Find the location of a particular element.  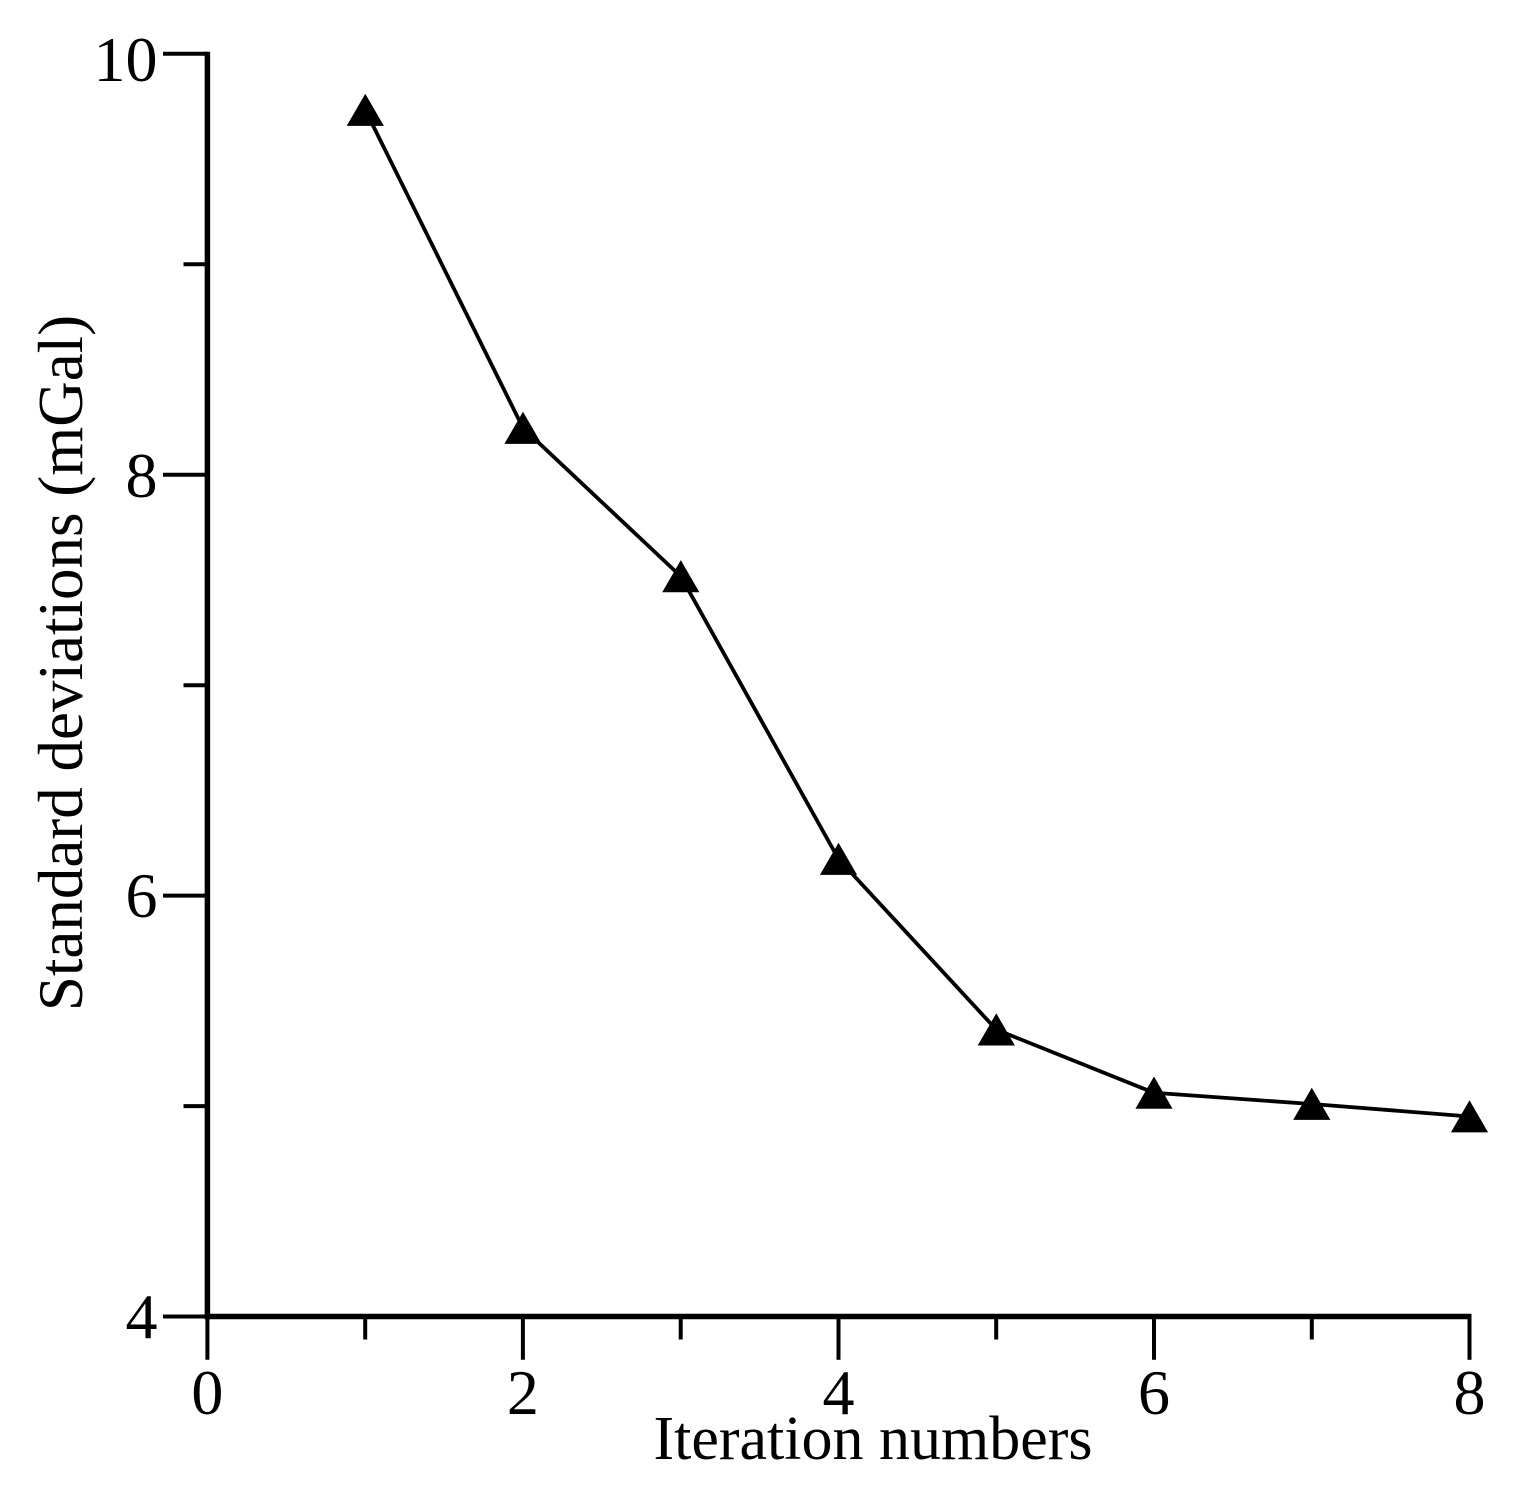

svg-text: Standard deviations (mGal) is located at coordinates (61, 663).